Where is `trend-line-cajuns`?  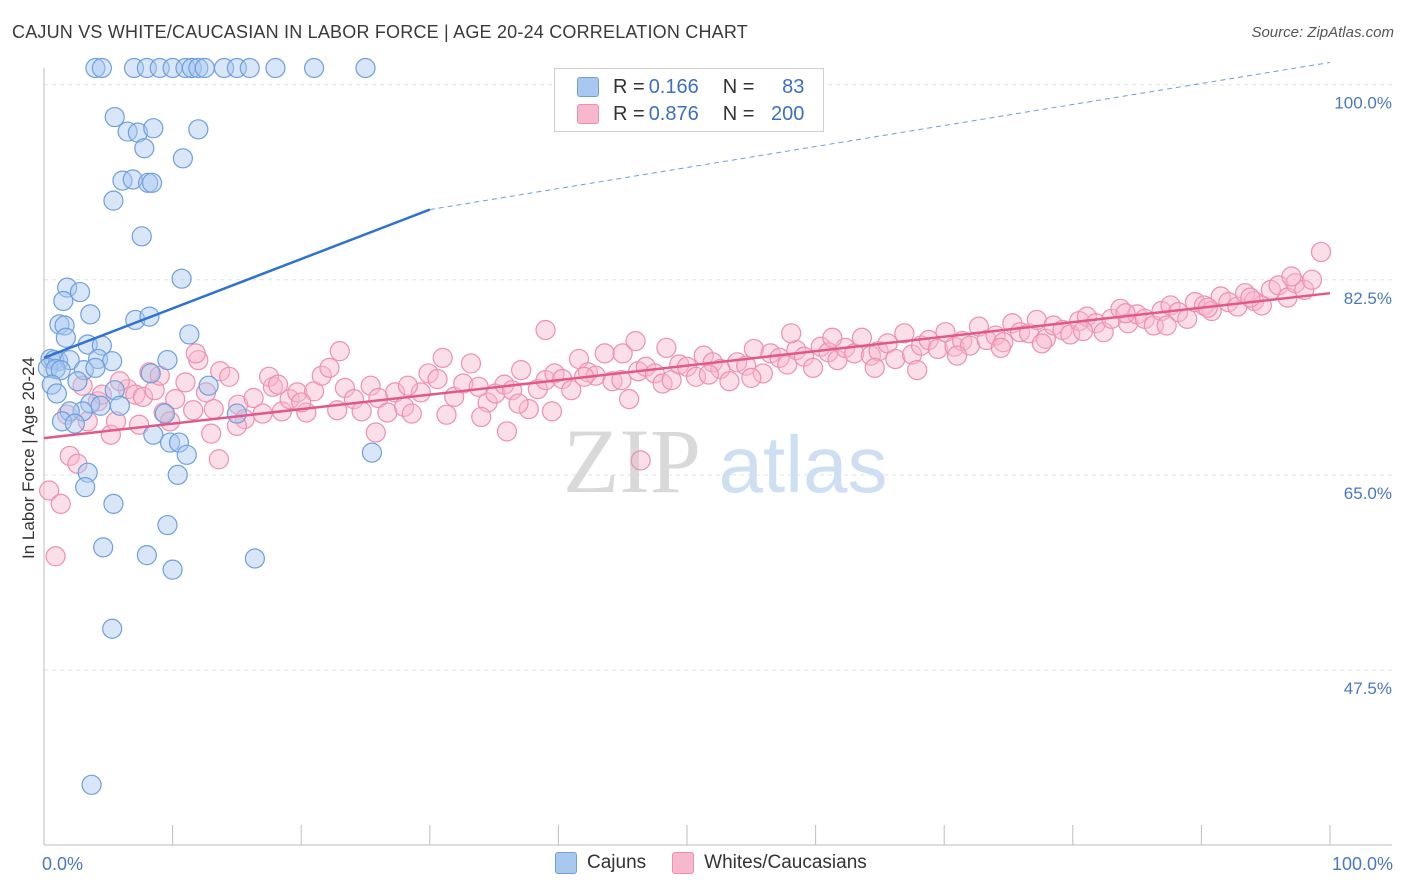 trend-line-cajuns is located at coordinates (237, 284).